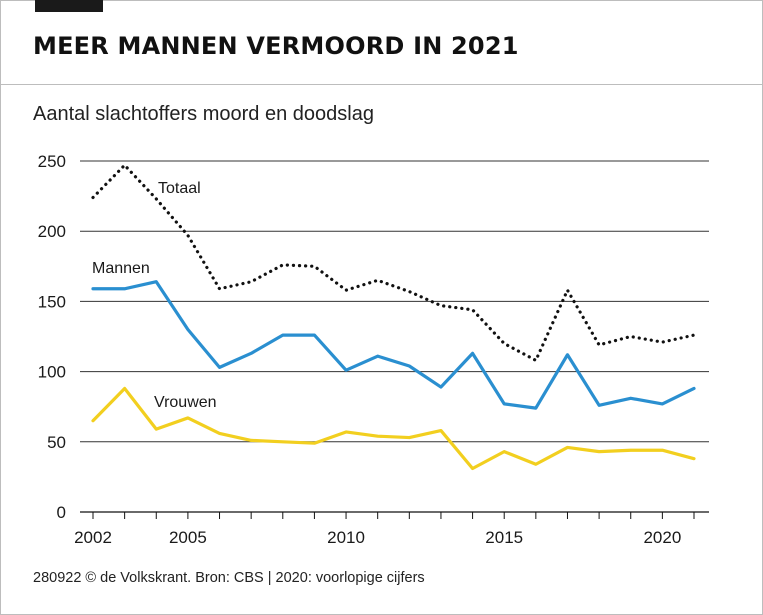 The height and width of the screenshot is (615, 763). Describe the element at coordinates (52, 231) in the screenshot. I see `y-tick-label-200: 200` at that location.